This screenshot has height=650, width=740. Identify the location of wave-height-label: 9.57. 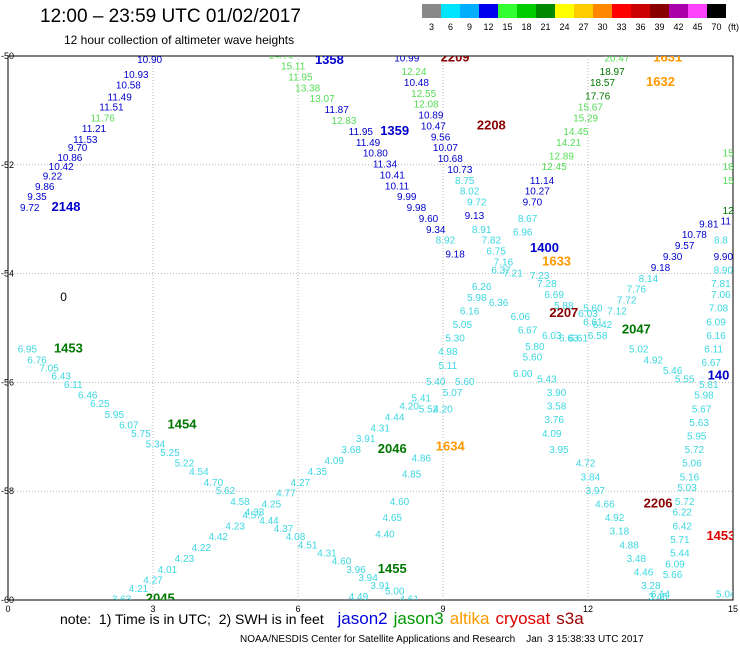
(685, 246).